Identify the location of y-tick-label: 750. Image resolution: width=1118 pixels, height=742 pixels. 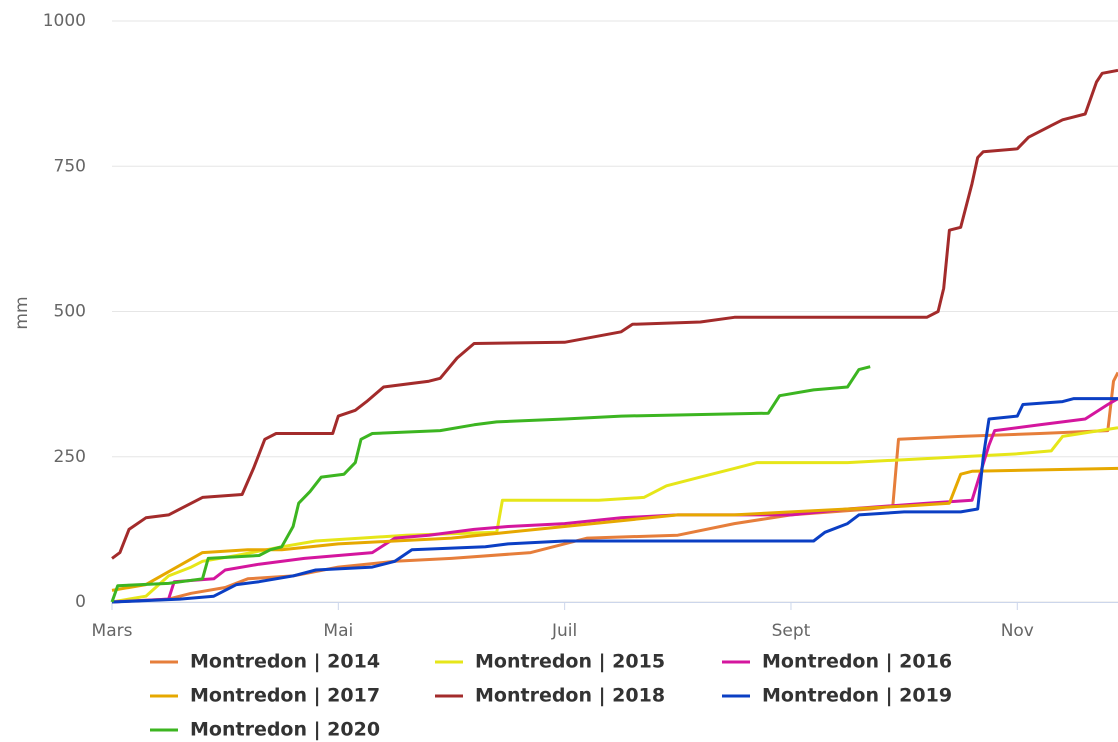
(70, 166).